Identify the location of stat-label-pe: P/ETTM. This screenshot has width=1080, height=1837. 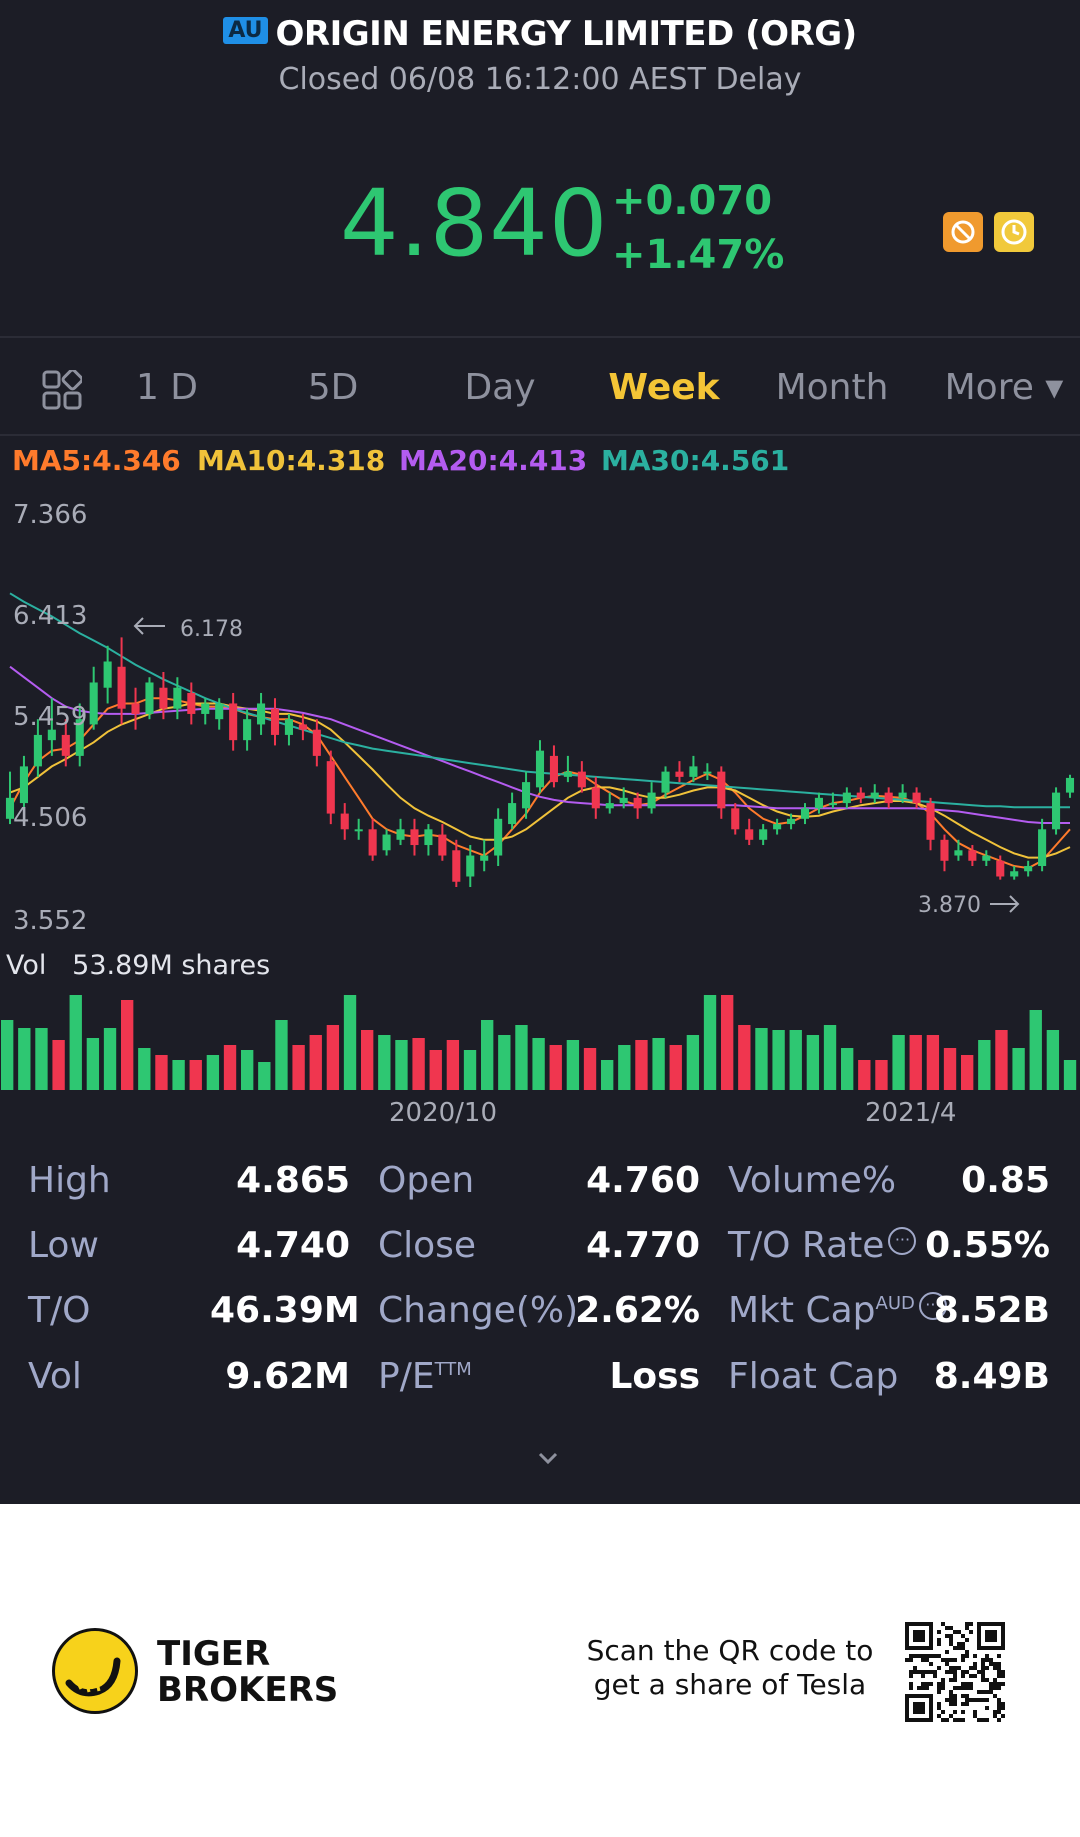
(425, 1376).